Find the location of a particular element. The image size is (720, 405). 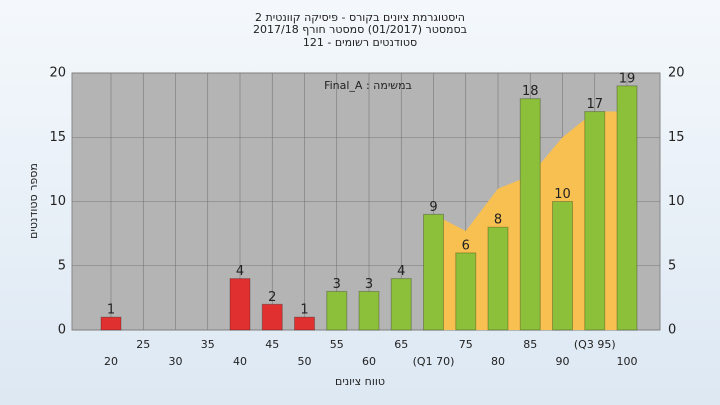

x-tick-label: 75 is located at coordinates (466, 344).